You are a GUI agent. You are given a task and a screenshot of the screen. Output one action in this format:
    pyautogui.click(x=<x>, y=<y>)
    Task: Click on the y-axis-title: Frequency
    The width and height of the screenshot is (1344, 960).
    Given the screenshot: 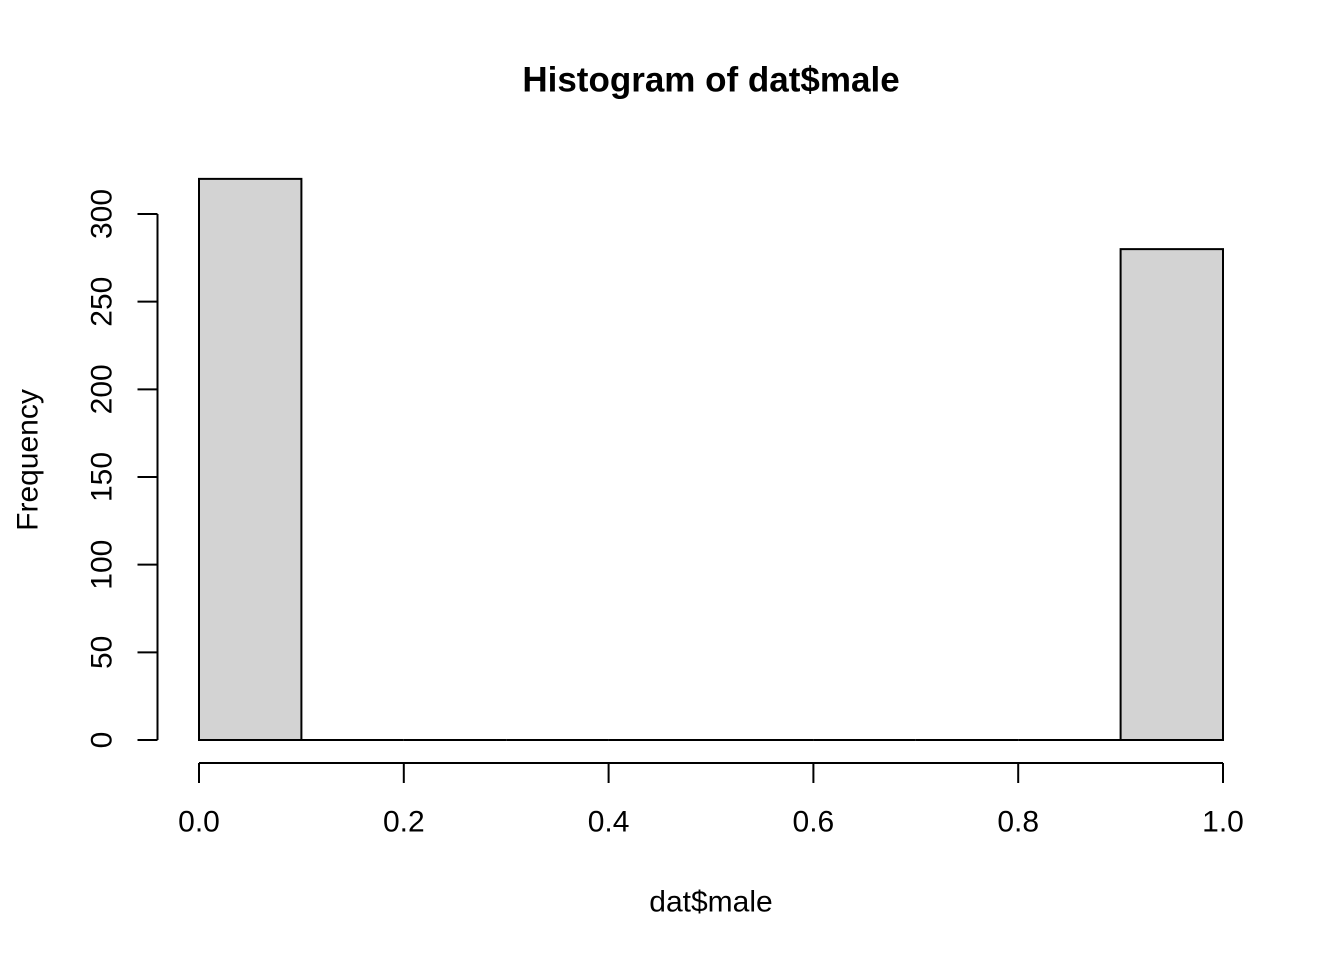 What is the action you would take?
    pyautogui.click(x=28, y=460)
    